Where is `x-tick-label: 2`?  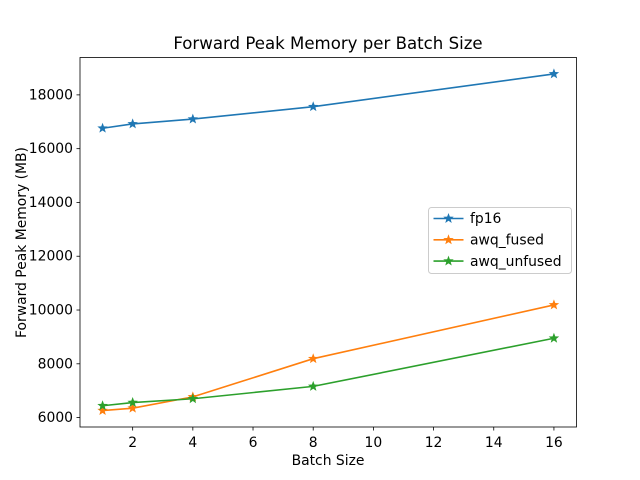 x-tick-label: 2 is located at coordinates (132, 443).